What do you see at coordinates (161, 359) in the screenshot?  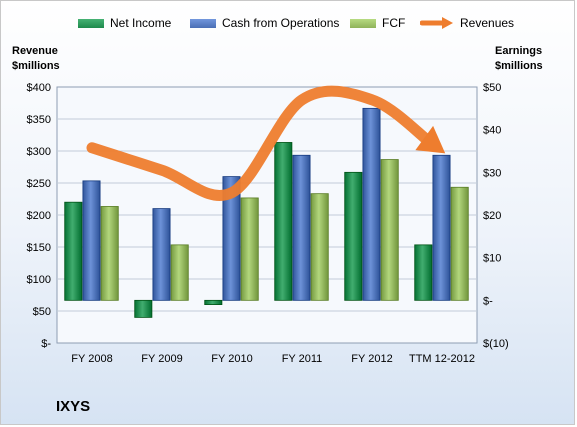 I see `category-label: FY 2009` at bounding box center [161, 359].